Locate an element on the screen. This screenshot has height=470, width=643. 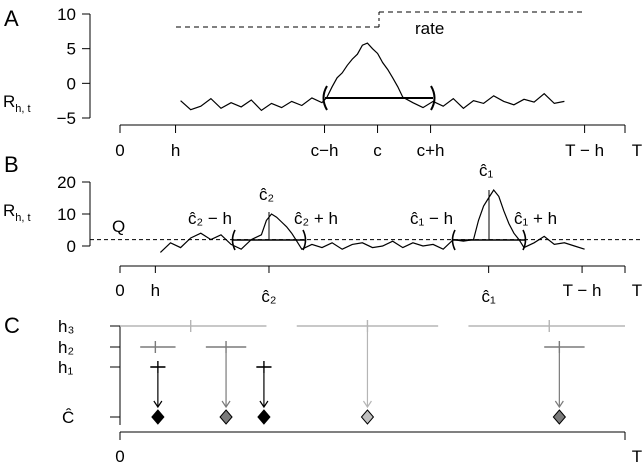
peak-c1-left-label: ĉ₁ − h is located at coordinates (431, 218).